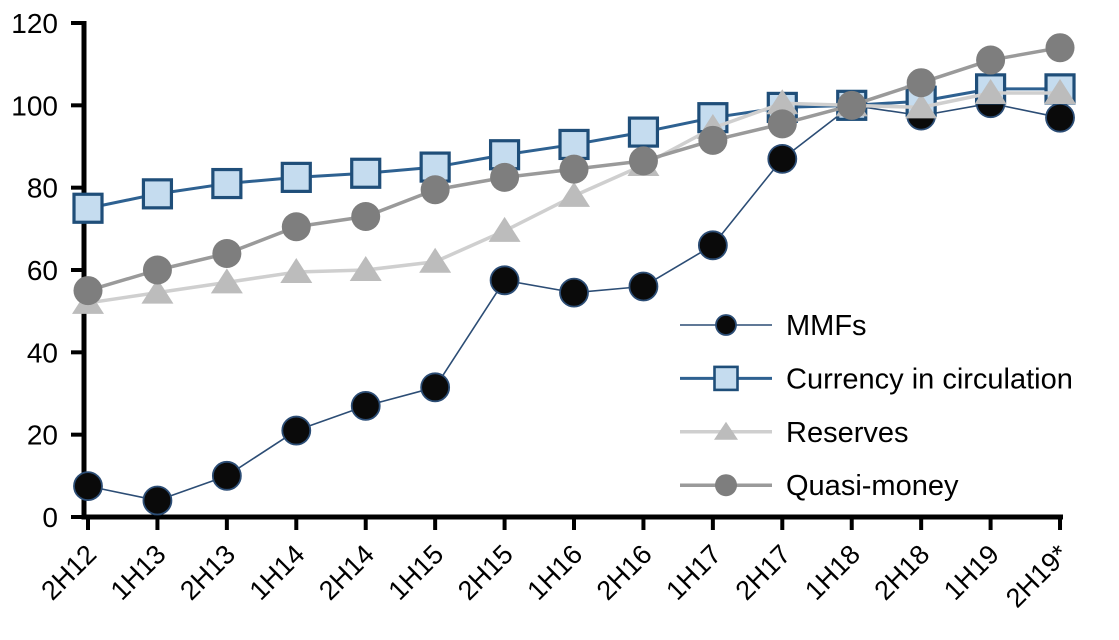 This screenshot has height=640, width=1119. Describe the element at coordinates (34, 23) in the screenshot. I see `y-tick-label: 120` at that location.